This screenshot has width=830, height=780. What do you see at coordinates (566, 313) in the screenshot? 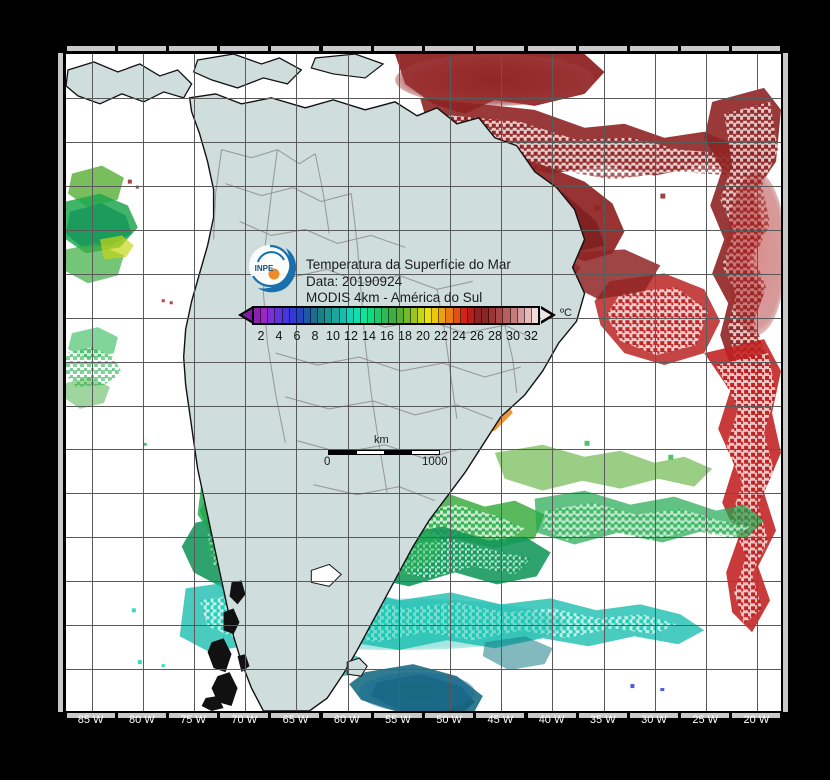
I see `colorbar-unit-label: ºC` at bounding box center [566, 313].